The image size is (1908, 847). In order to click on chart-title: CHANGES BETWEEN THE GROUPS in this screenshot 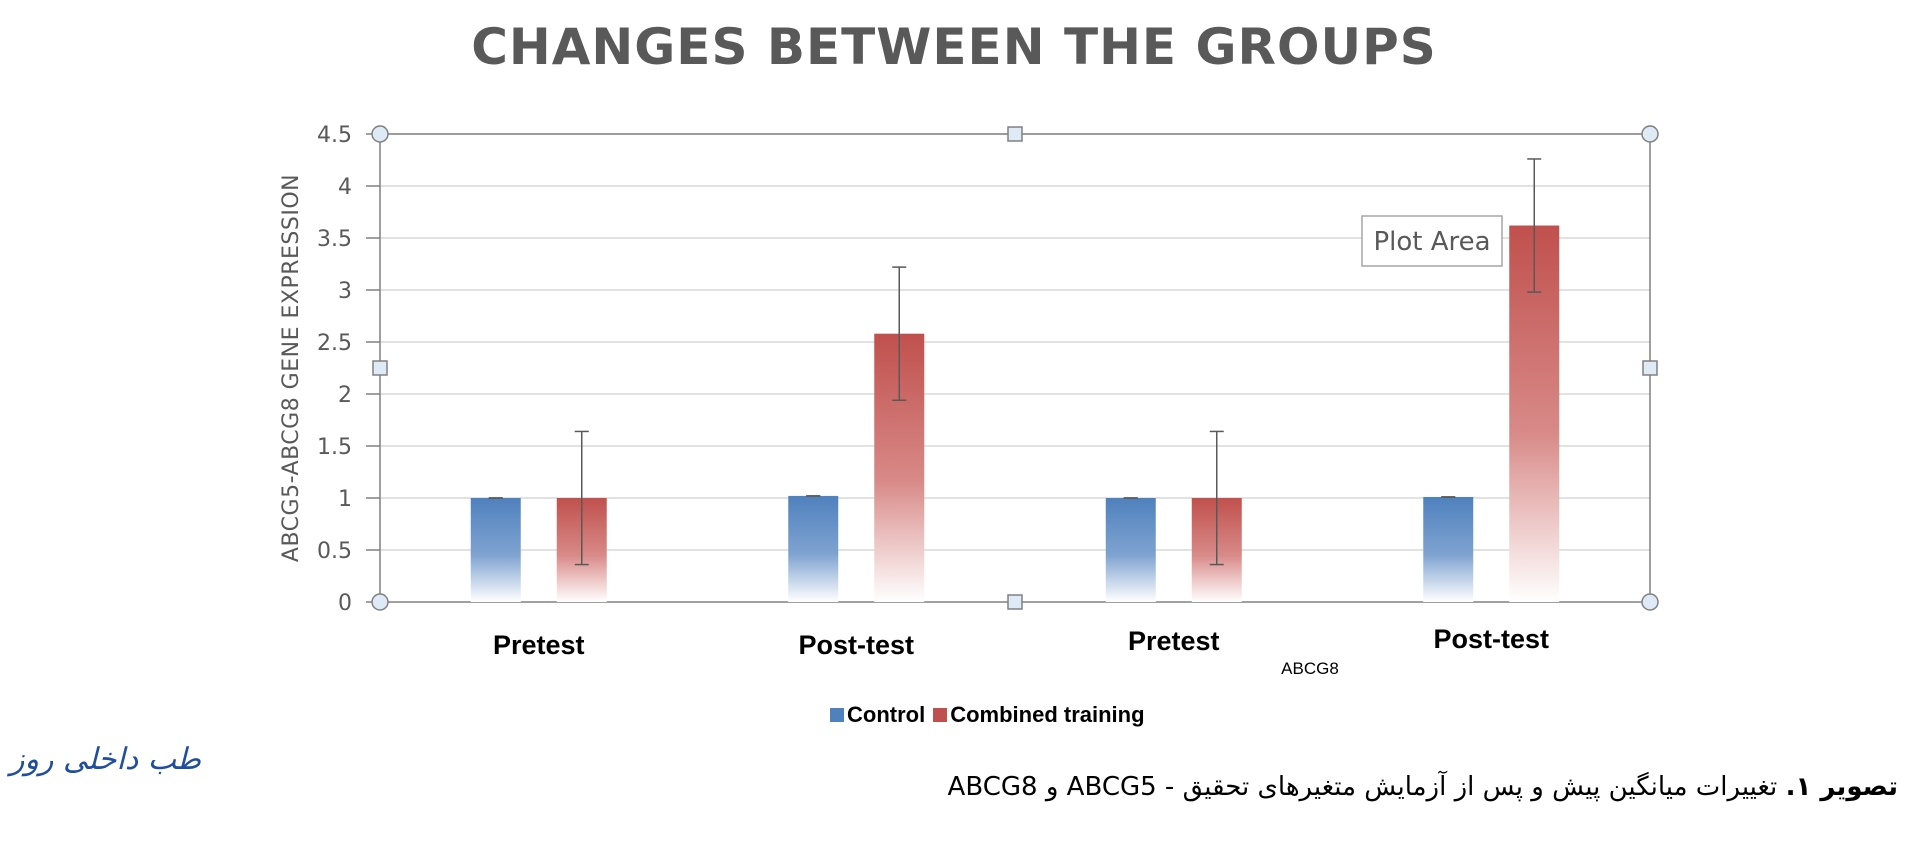, I will do `click(954, 47)`.